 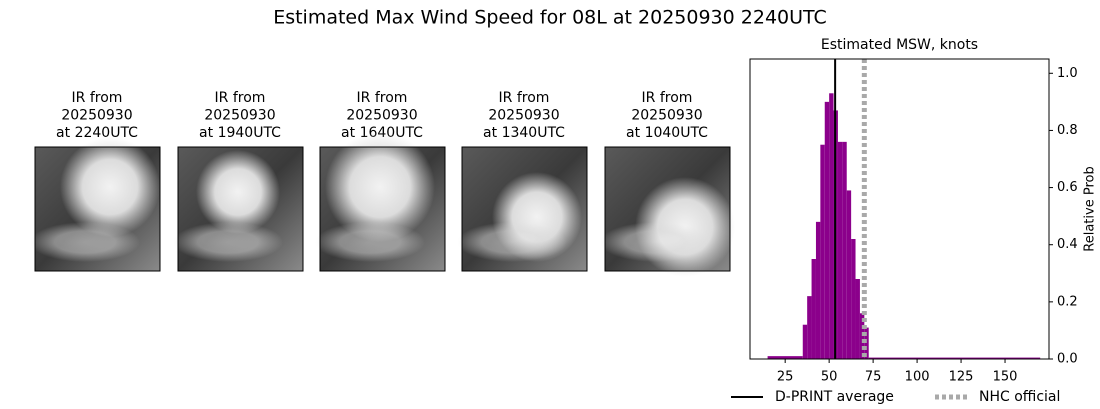 I want to click on x-tick-label: 50, so click(x=829, y=377).